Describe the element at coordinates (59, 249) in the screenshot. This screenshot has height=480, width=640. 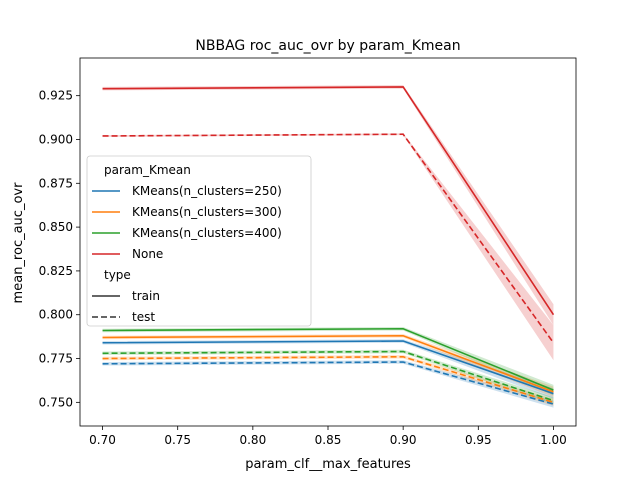
I see `y-axis-ticks: 0.750 0.775 0.800 0.825 0.850 0.875 0.900 0.925` at that location.